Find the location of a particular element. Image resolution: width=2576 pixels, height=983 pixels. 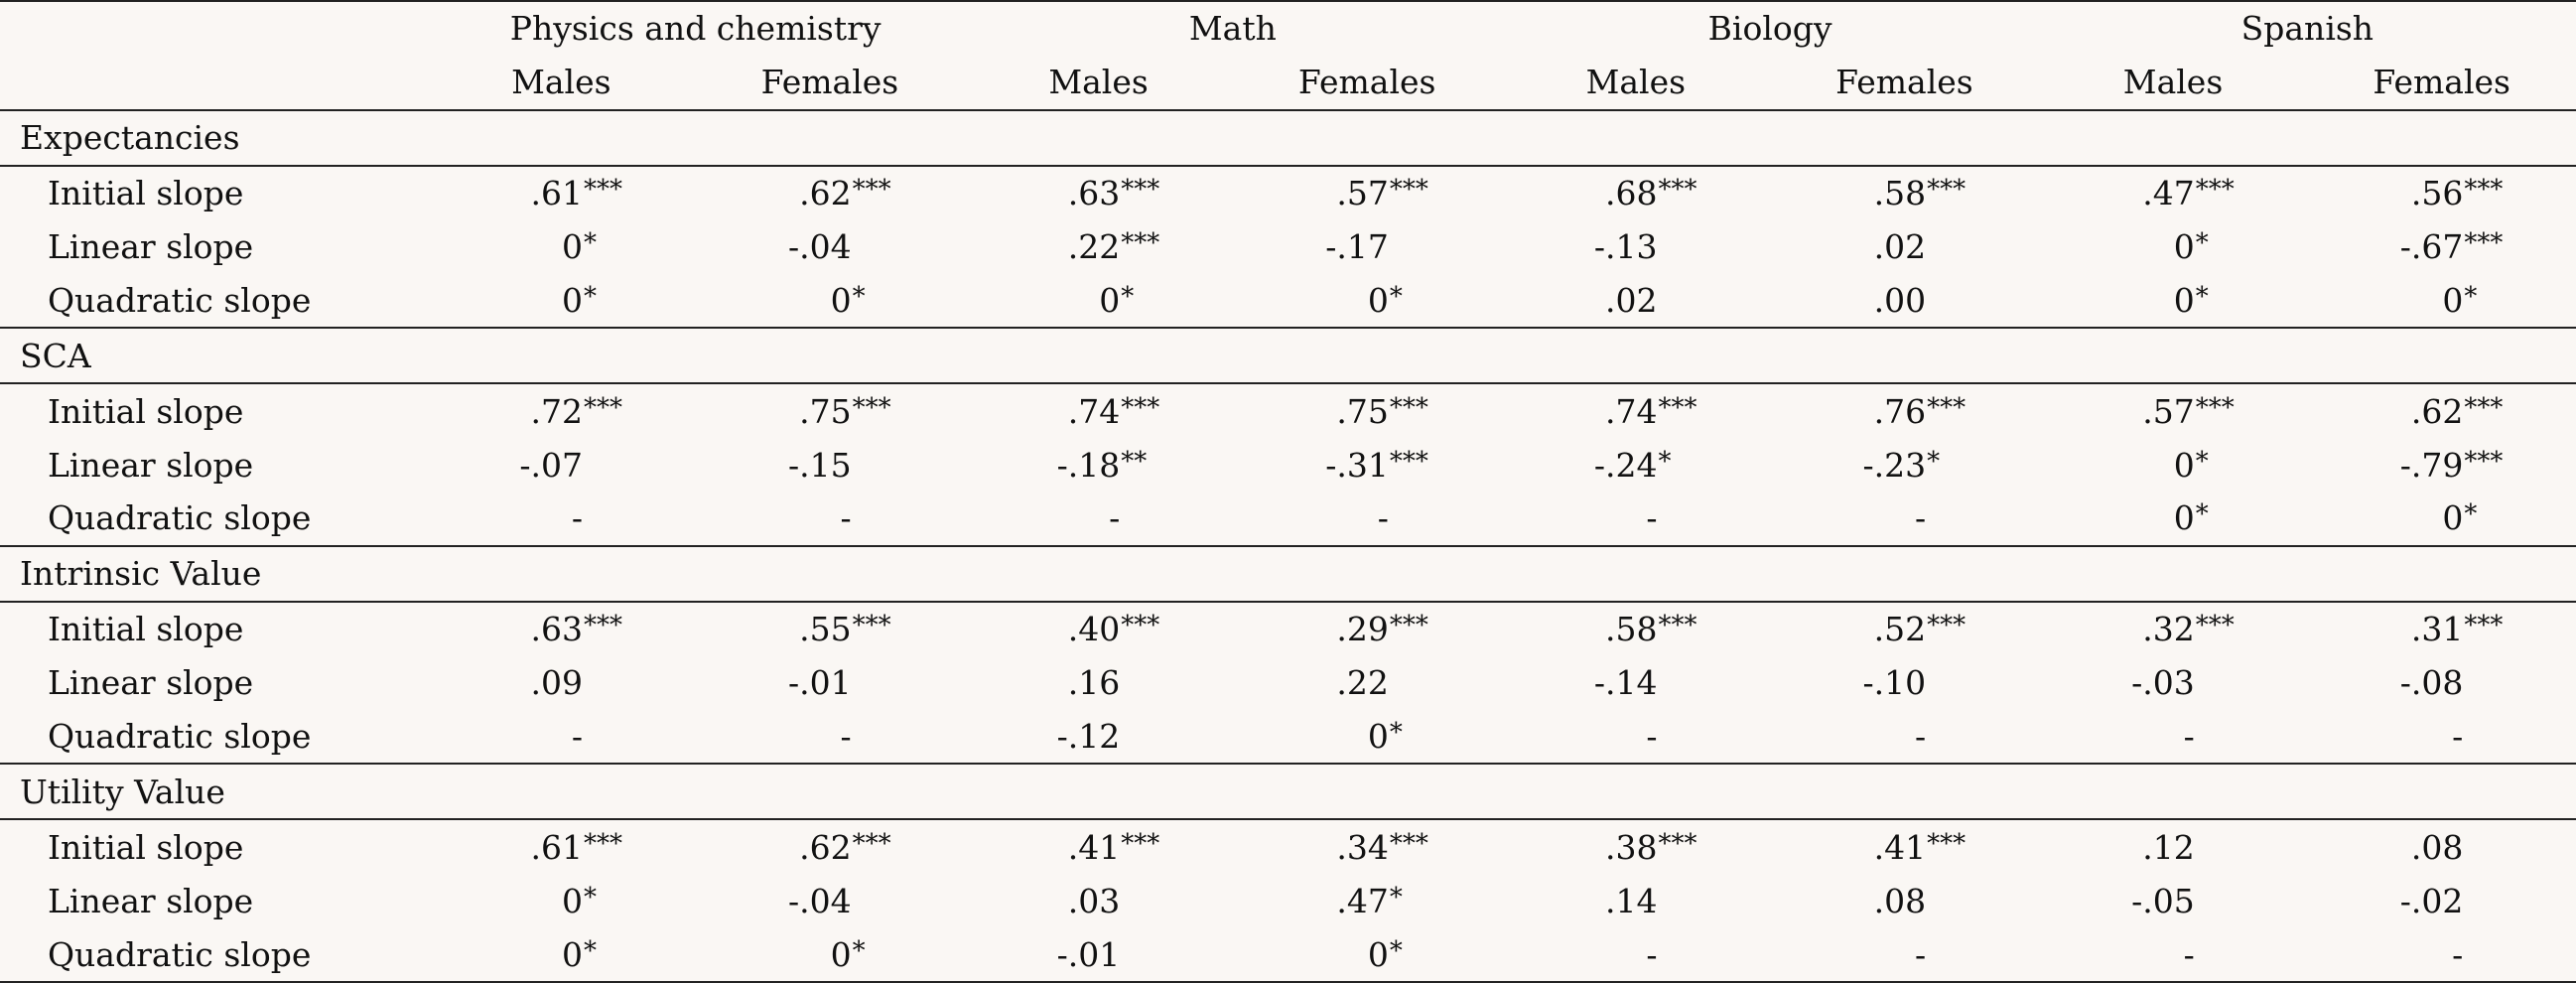

group-label: Intrinsic Value is located at coordinates (1288, 573).